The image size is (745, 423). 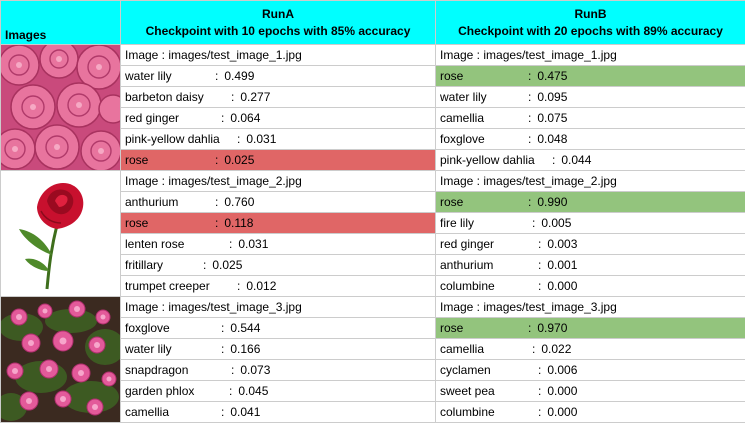 I want to click on runa-prediction-cell: camellia:0.041, so click(x=278, y=412).